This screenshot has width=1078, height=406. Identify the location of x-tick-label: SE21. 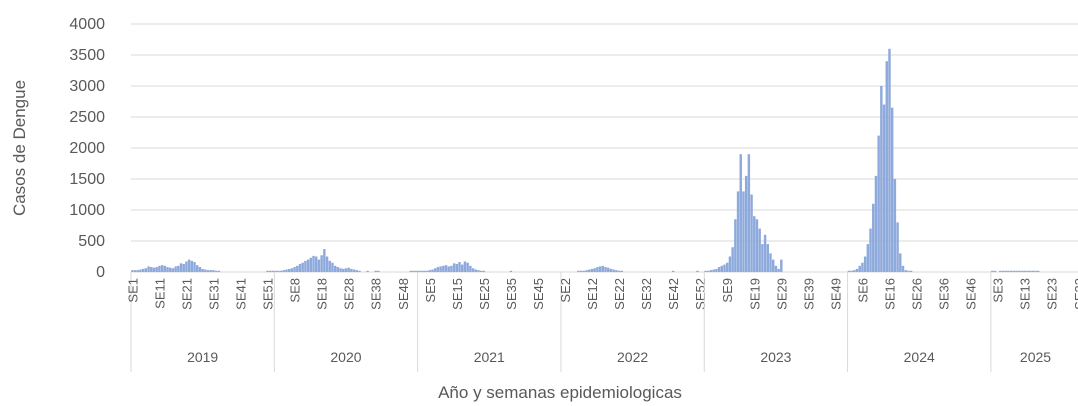
(186, 294).